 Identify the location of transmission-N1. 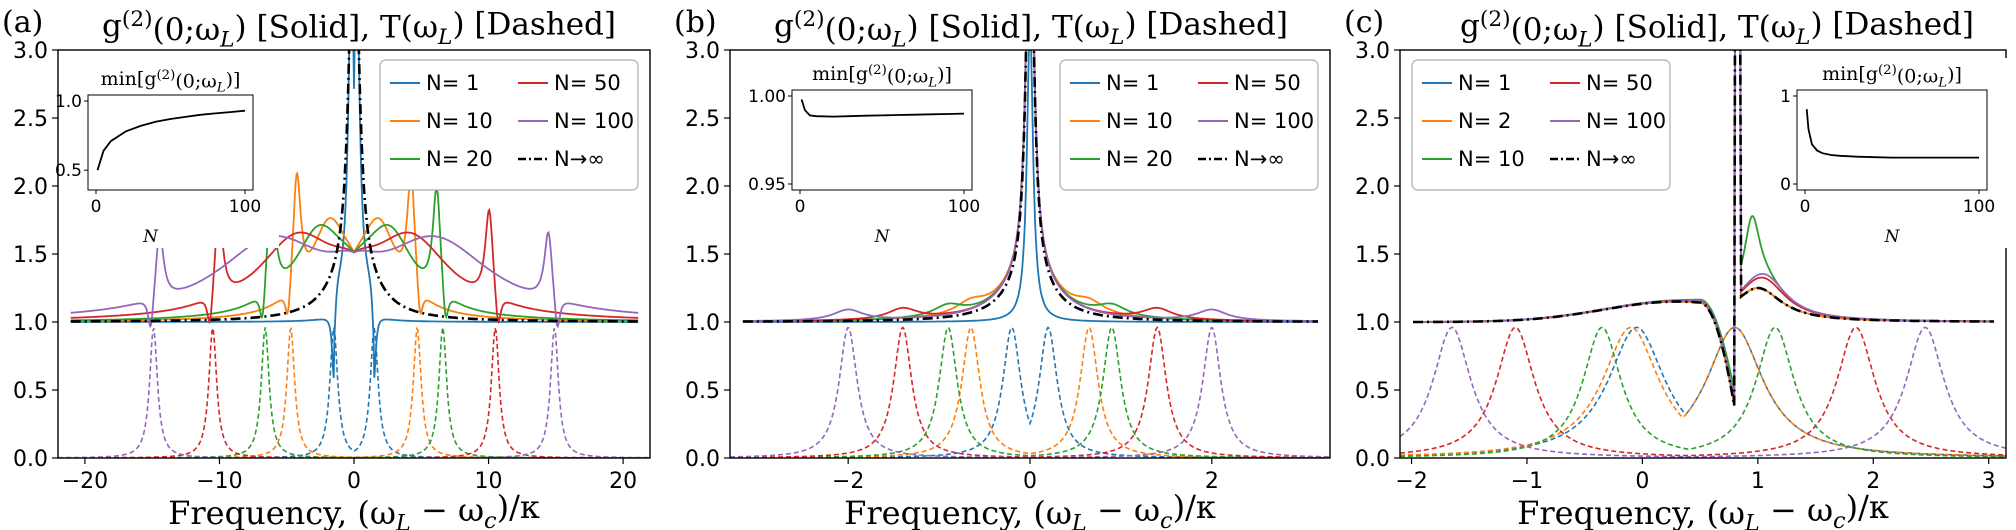
(1030, 392).